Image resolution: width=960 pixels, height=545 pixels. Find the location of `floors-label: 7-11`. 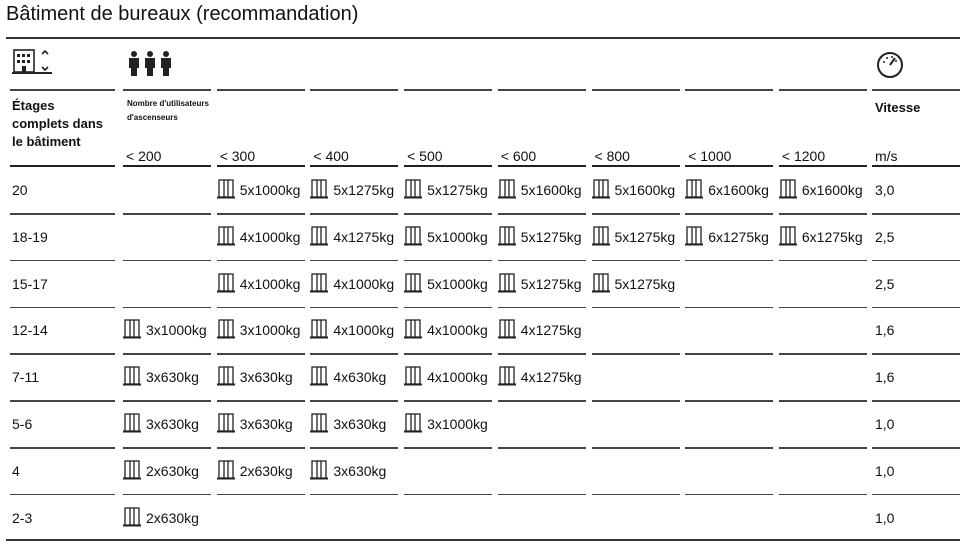

floors-label: 7-11 is located at coordinates (25, 377).